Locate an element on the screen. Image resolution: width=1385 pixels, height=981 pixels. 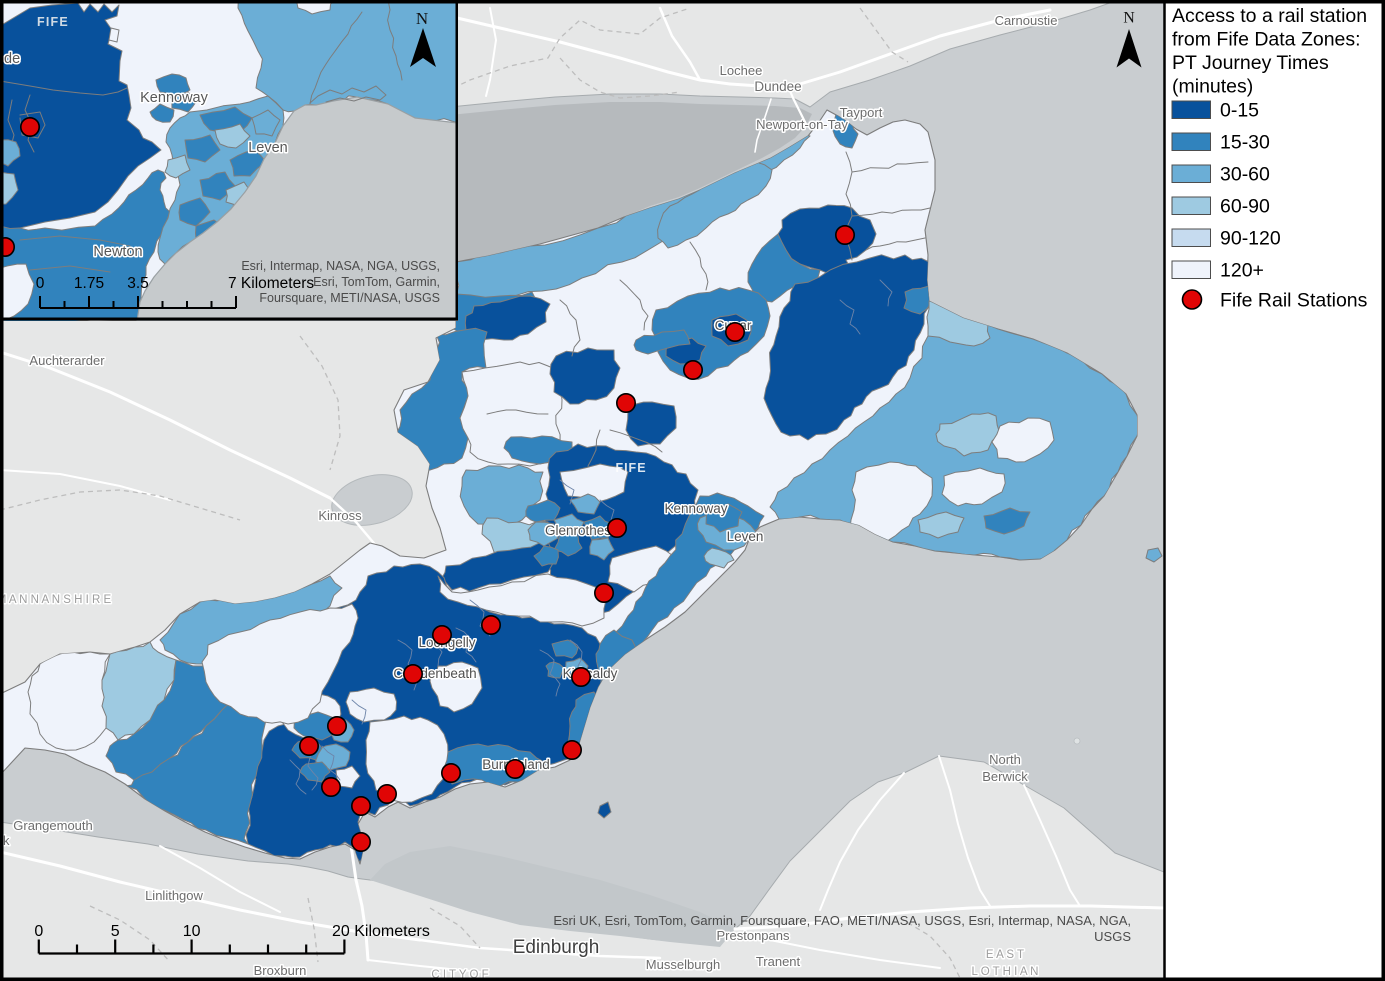
svg-text: Auchterarder is located at coordinates (67, 360).